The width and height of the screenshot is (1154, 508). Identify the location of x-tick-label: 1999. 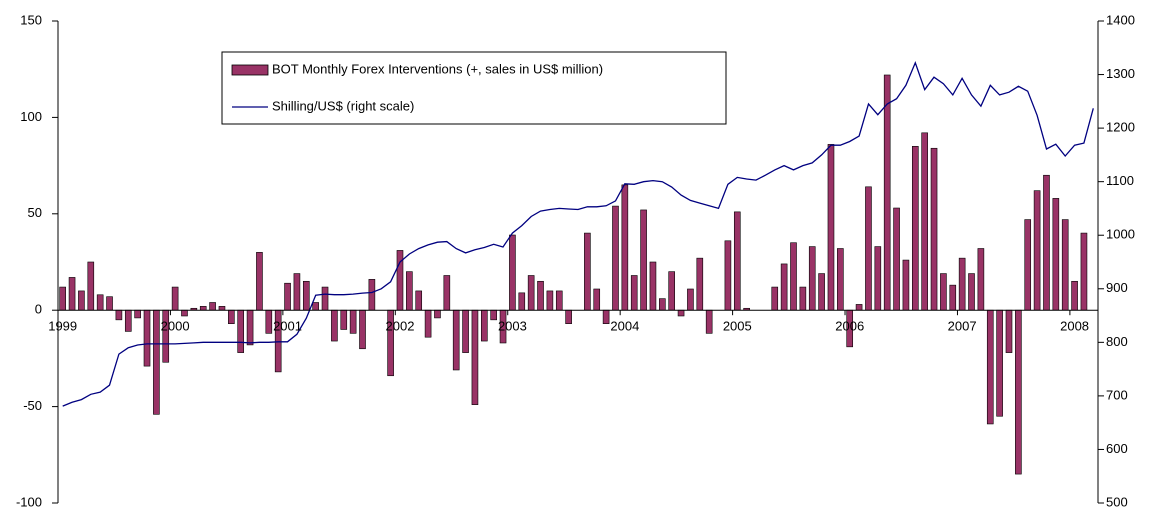
(62, 326).